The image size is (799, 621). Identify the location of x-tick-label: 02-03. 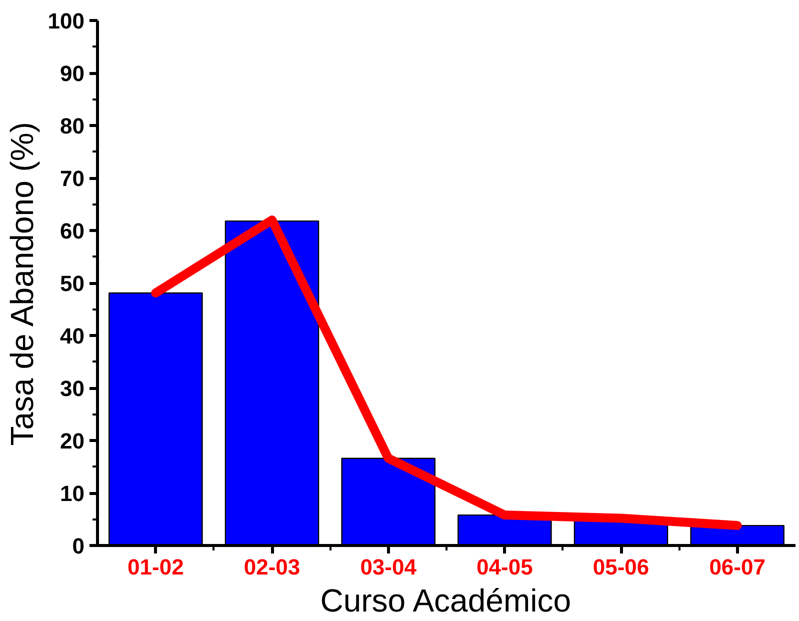
(272, 567).